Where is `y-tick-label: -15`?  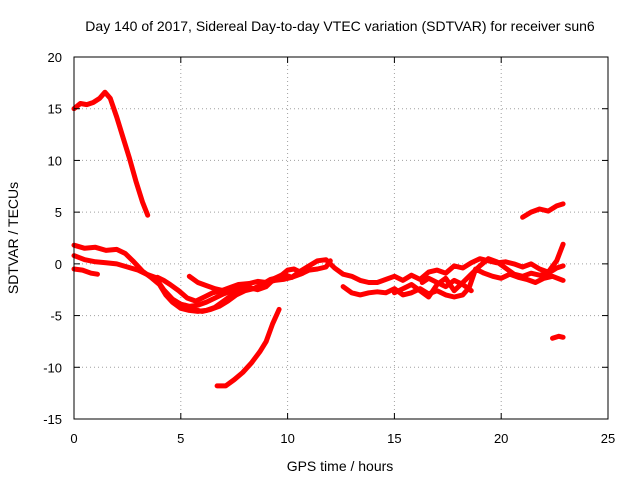 y-tick-label: -15 is located at coordinates (52, 419).